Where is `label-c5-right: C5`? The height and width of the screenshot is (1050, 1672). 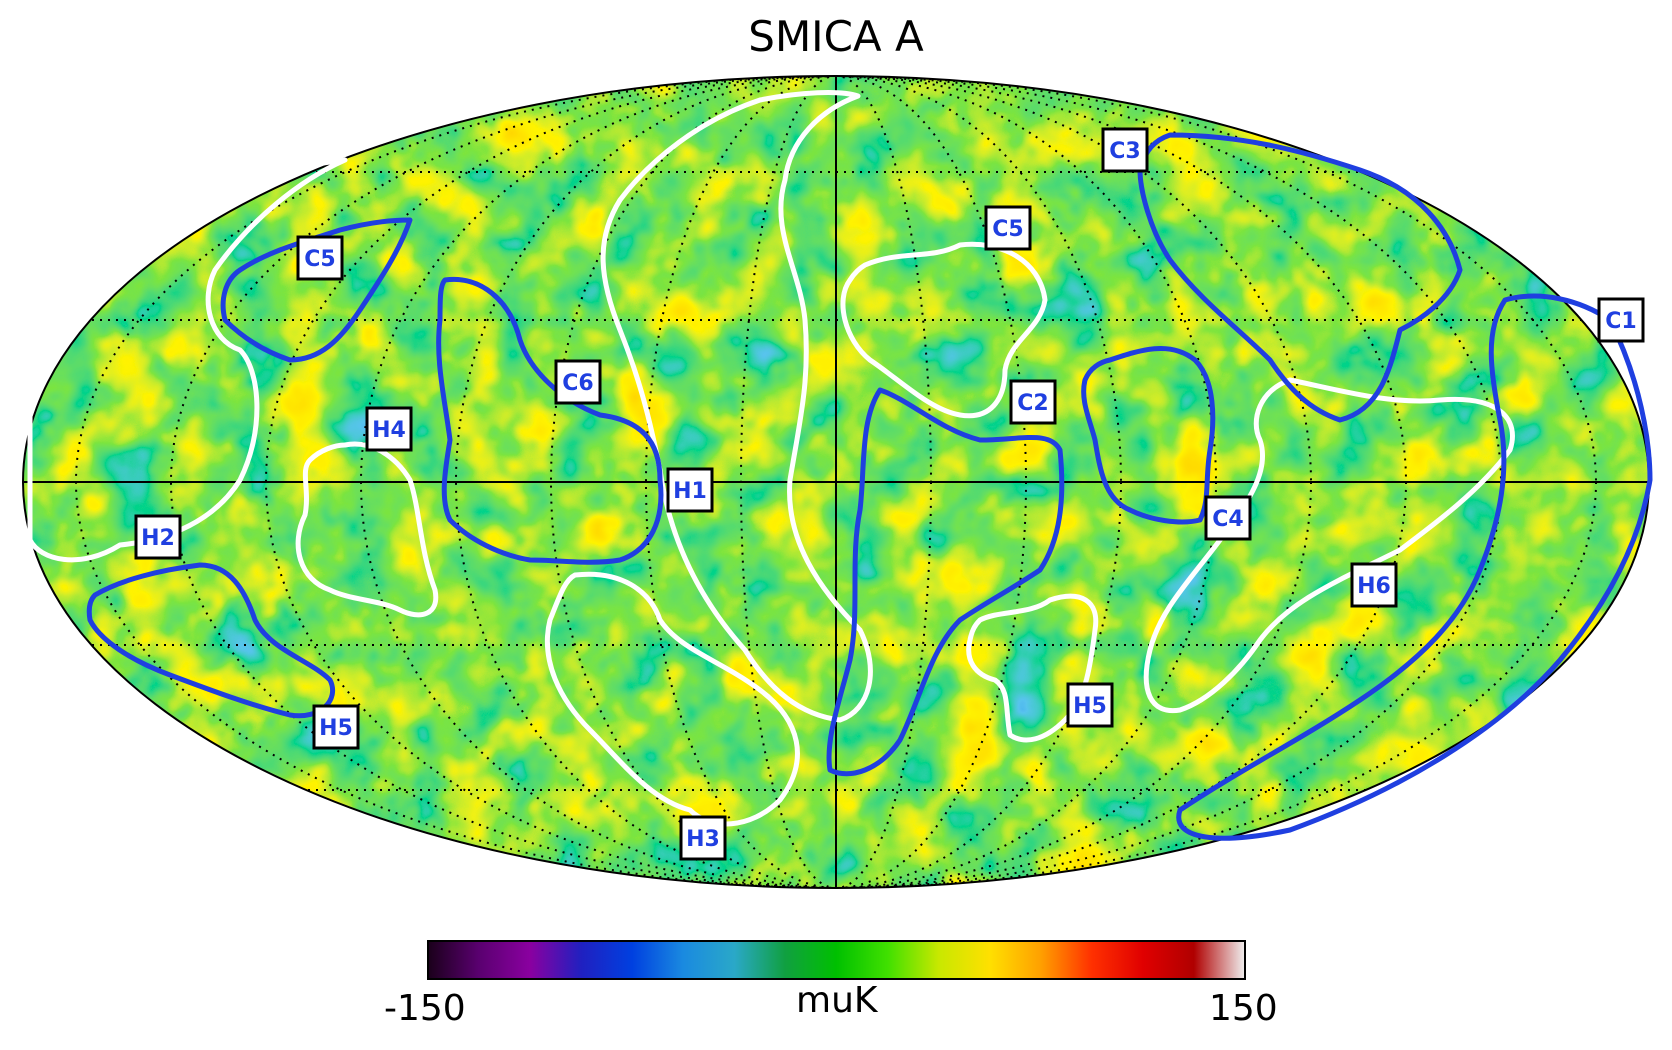
label-c5-right: C5 is located at coordinates (1008, 228).